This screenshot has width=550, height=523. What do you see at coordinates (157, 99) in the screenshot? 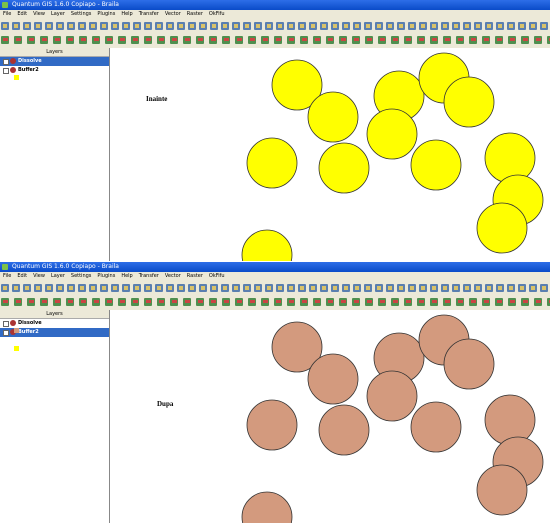
I see `map-label: Inainte` at bounding box center [157, 99].